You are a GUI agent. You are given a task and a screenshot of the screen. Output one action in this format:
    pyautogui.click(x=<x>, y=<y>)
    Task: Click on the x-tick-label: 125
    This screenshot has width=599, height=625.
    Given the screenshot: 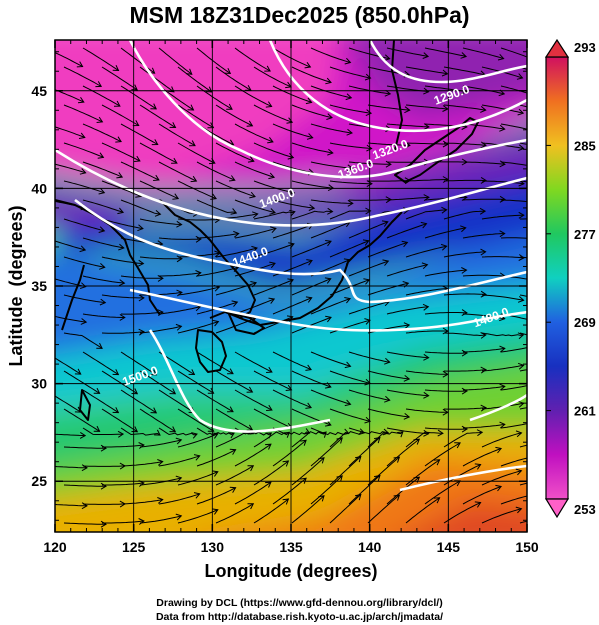 What is the action you would take?
    pyautogui.click(x=134, y=547)
    